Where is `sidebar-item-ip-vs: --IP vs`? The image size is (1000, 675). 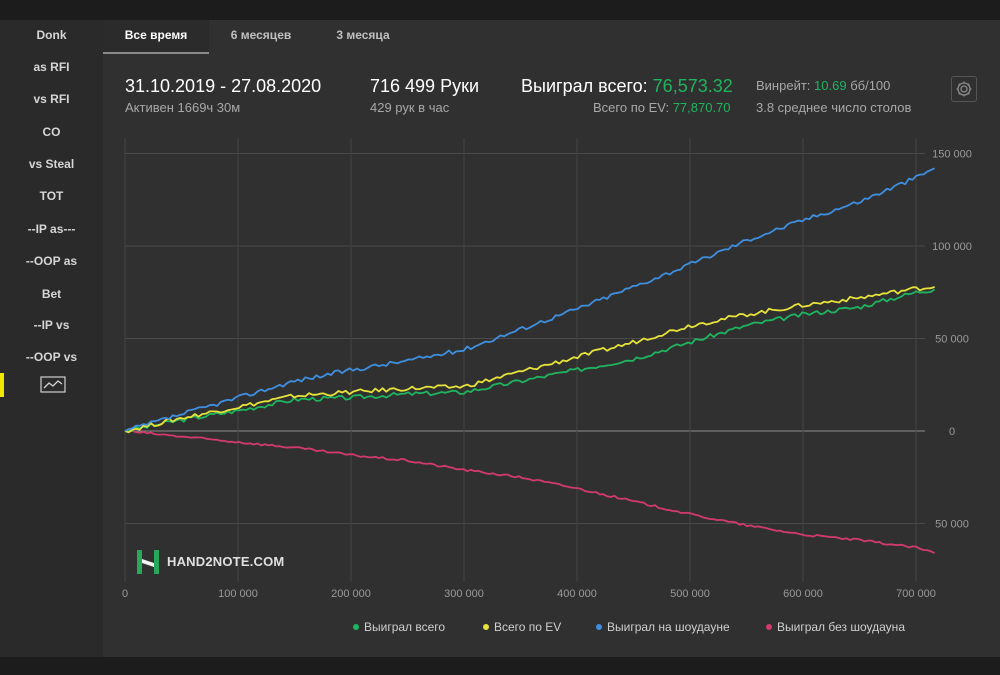
sidebar-item-ip-vs: --IP vs is located at coordinates (51, 325).